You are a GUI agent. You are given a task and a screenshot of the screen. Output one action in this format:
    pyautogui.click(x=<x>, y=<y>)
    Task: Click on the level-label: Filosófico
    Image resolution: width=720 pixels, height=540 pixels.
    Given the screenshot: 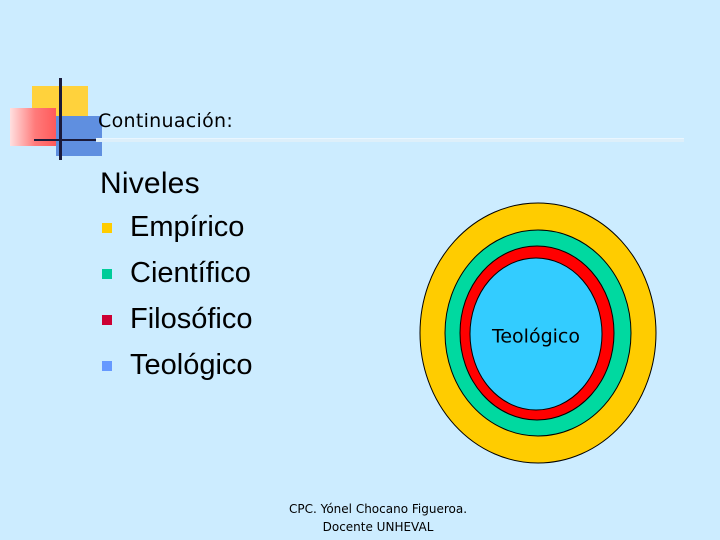 What is the action you would take?
    pyautogui.click(x=191, y=319)
    